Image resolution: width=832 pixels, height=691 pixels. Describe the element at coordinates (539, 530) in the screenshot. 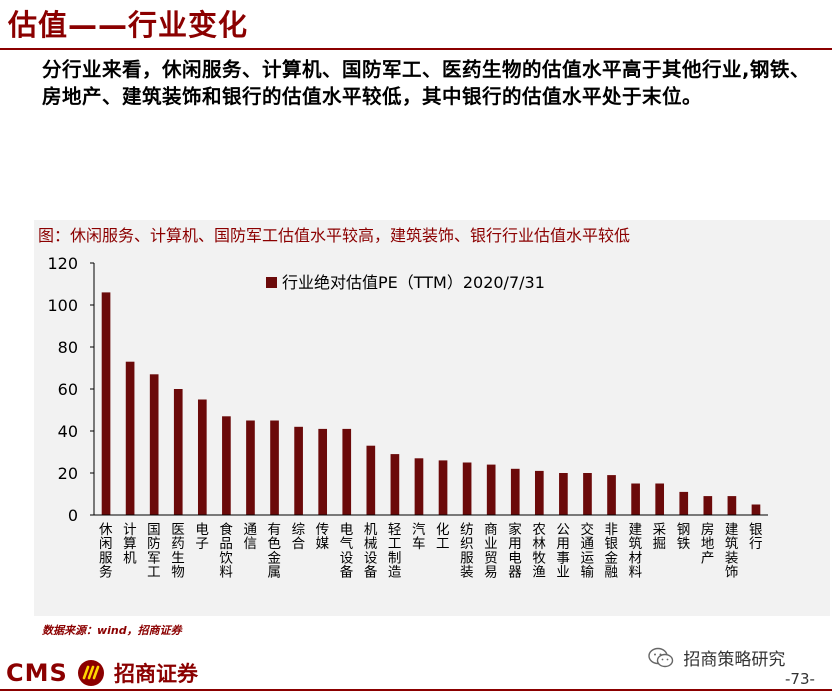

I see `x-tick-char: 农` at that location.